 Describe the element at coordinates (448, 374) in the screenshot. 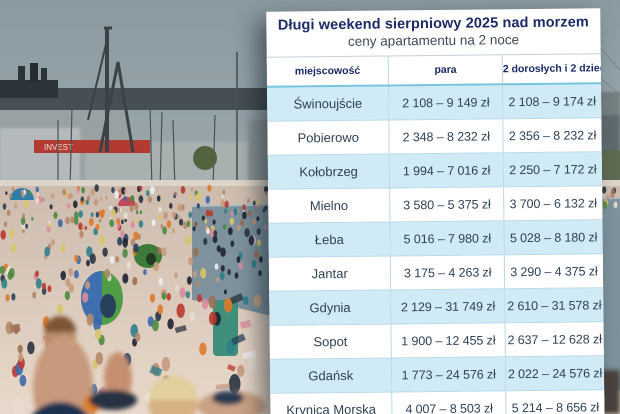

I see `price-cell: 1 773 – 24 576 zł` at that location.